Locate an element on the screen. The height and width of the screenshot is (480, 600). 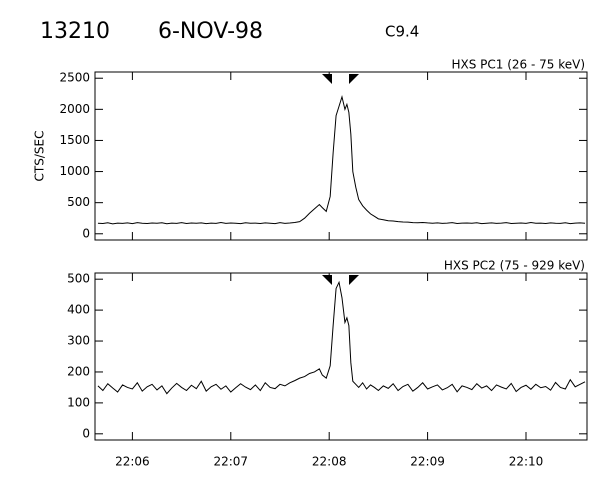
x-tick-label: 22:06 is located at coordinates (132, 462).